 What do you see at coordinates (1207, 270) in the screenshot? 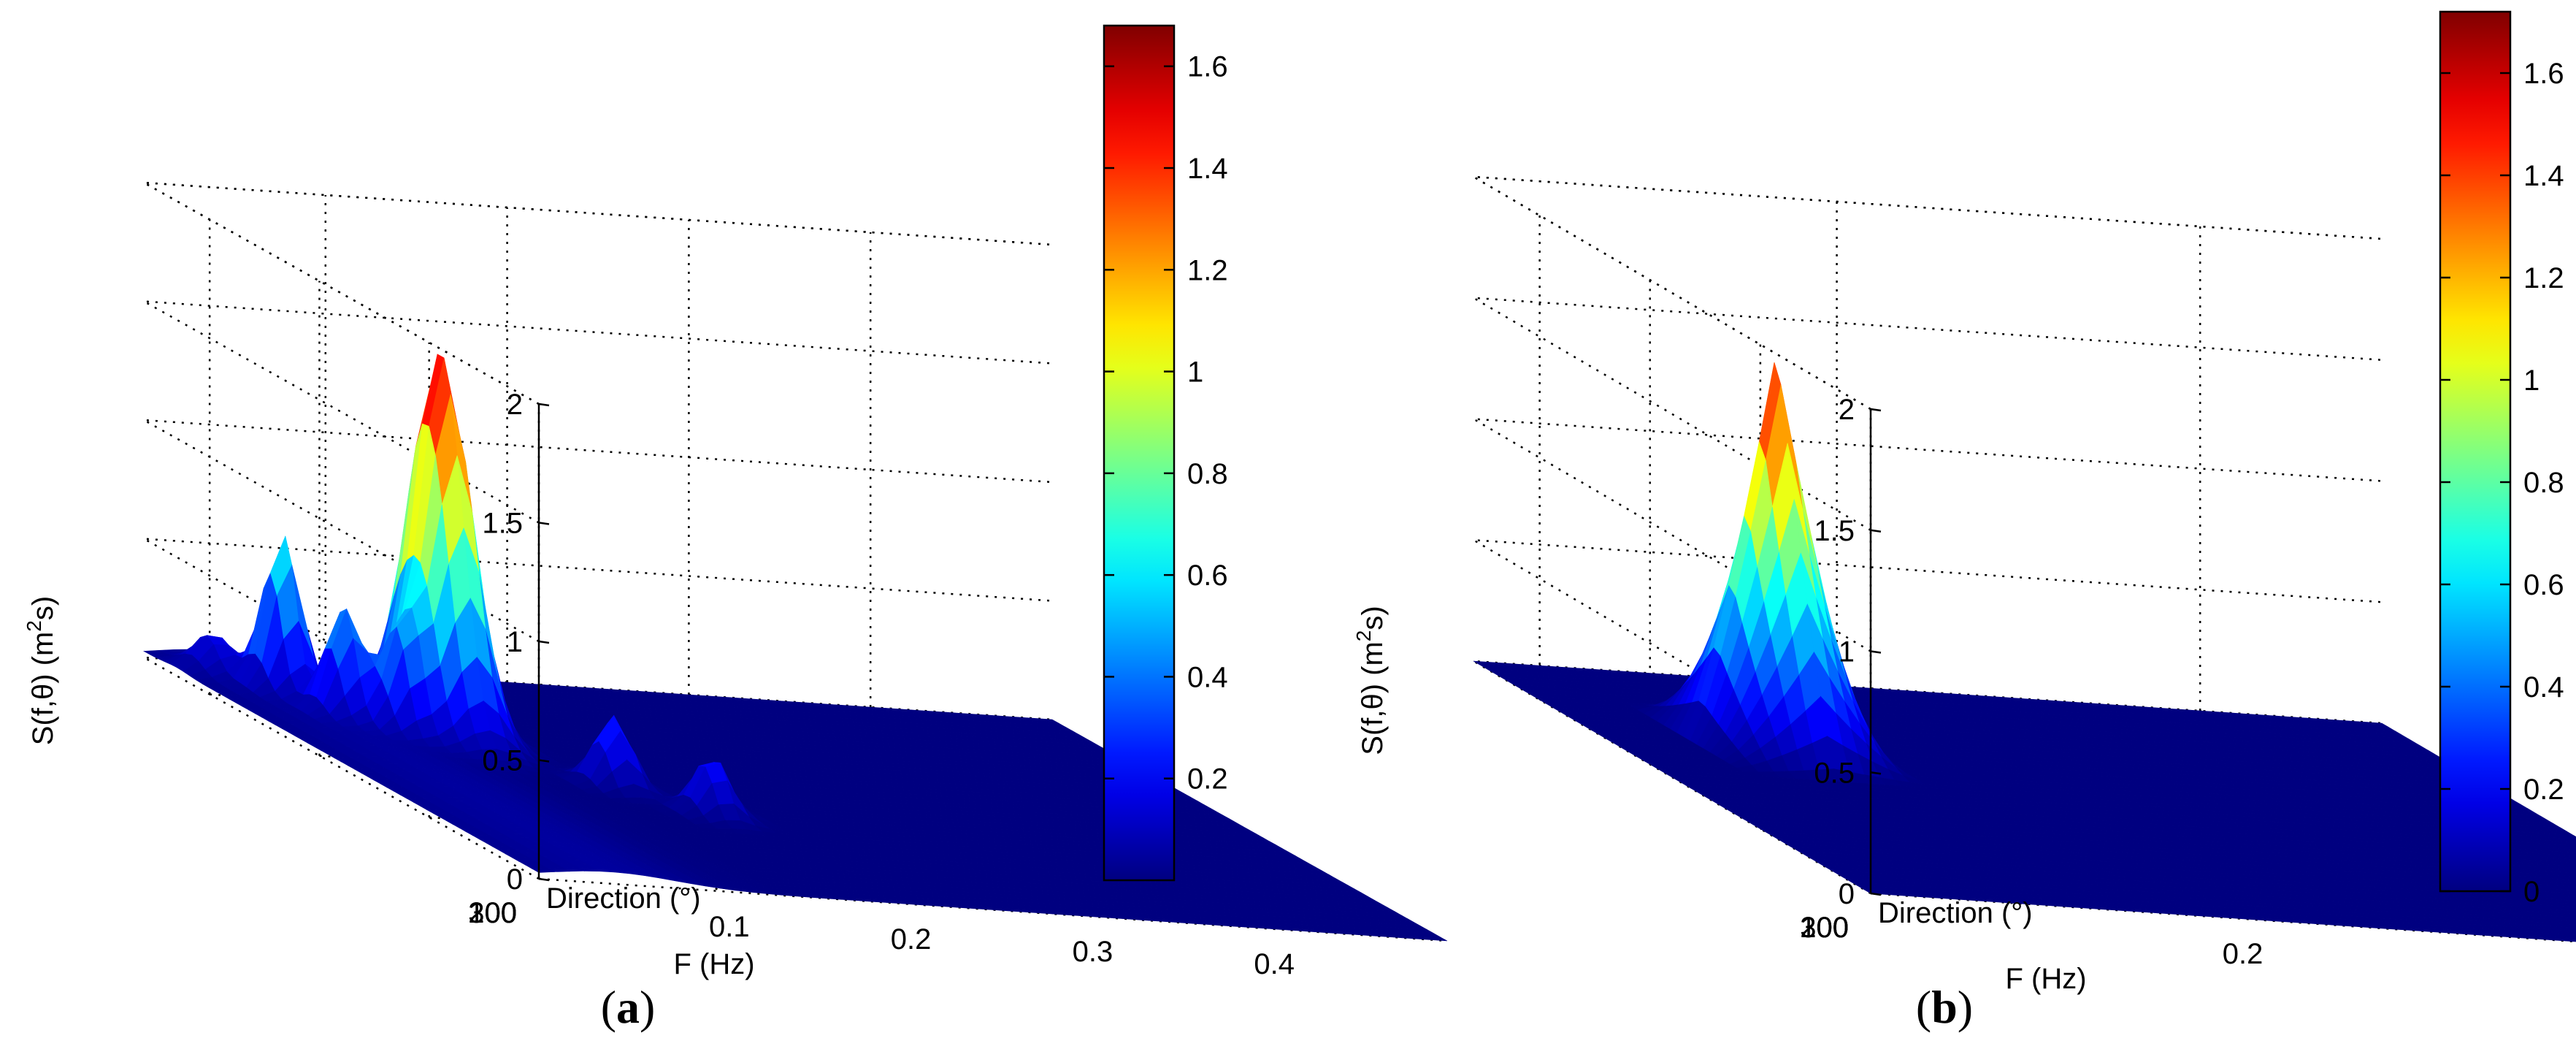
I see `colorbar-tick-label: 1.2` at bounding box center [1207, 270].